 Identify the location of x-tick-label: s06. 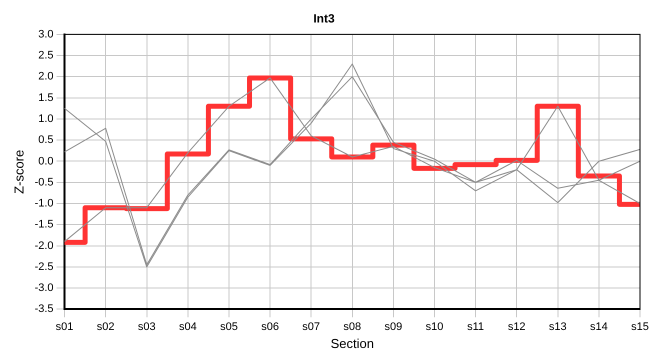
(270, 326).